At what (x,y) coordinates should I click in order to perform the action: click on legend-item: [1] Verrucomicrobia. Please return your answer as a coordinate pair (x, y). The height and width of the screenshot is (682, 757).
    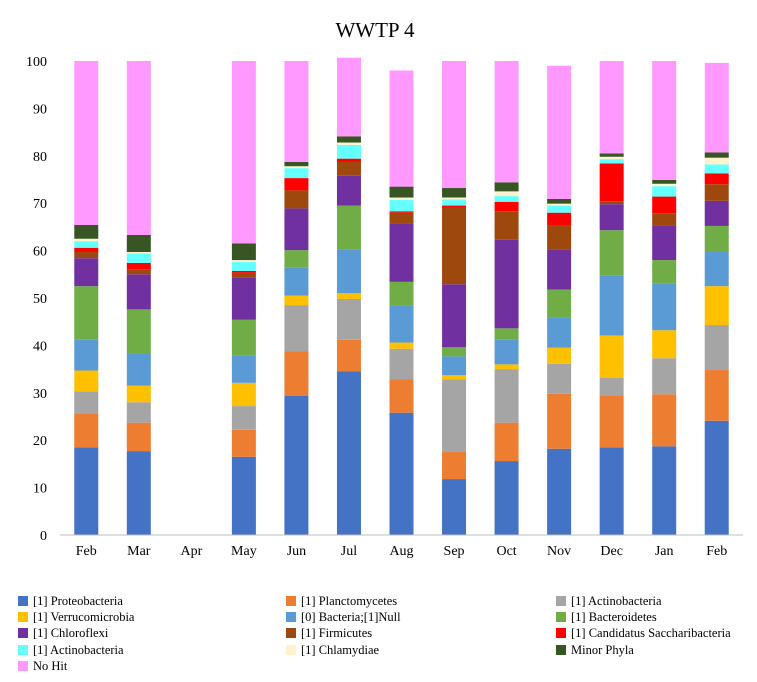
    Looking at the image, I should click on (76, 617).